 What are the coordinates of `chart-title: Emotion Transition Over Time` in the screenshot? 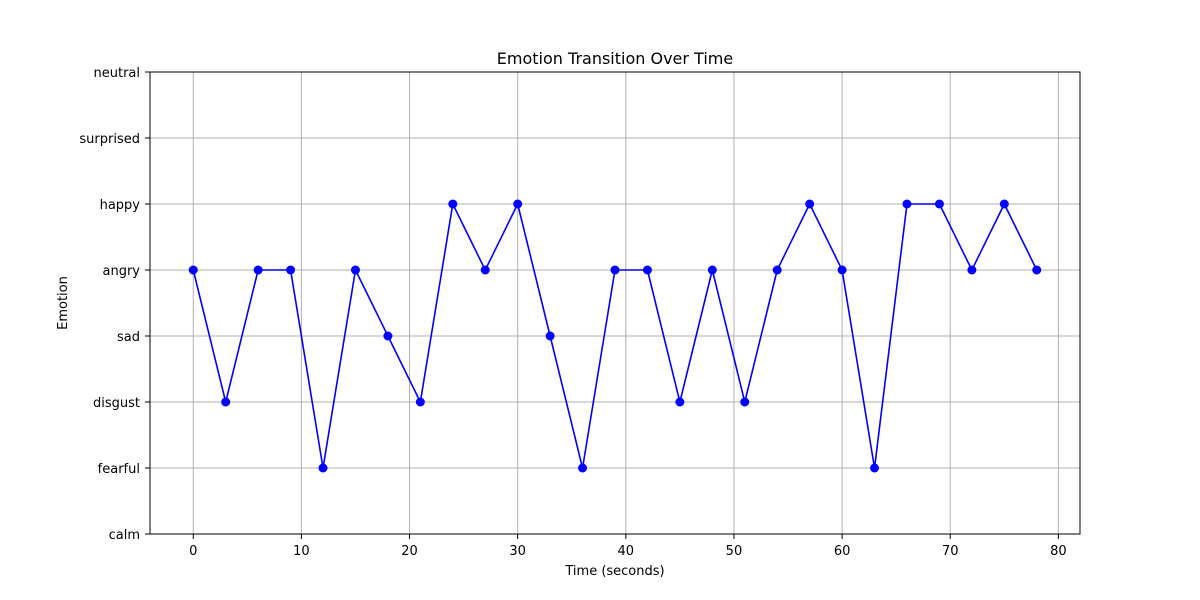 It's located at (615, 58).